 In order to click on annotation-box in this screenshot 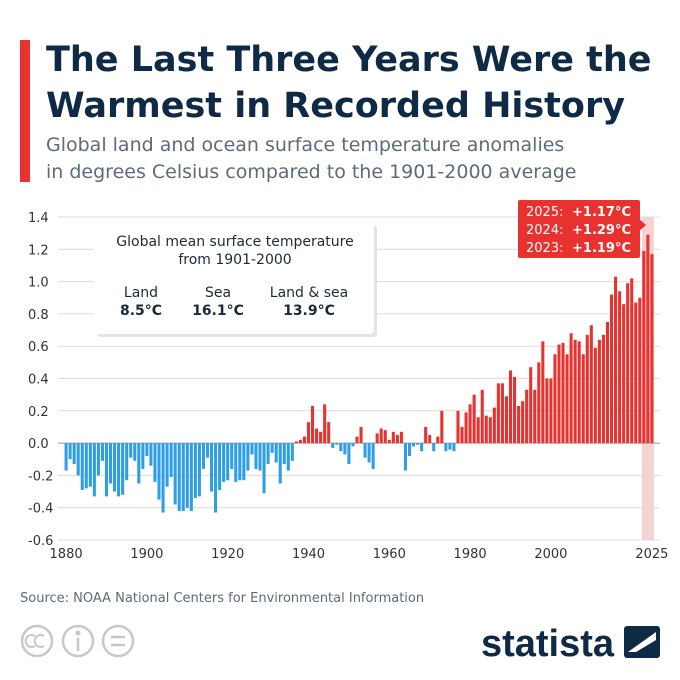, I will do `click(579, 229)`.